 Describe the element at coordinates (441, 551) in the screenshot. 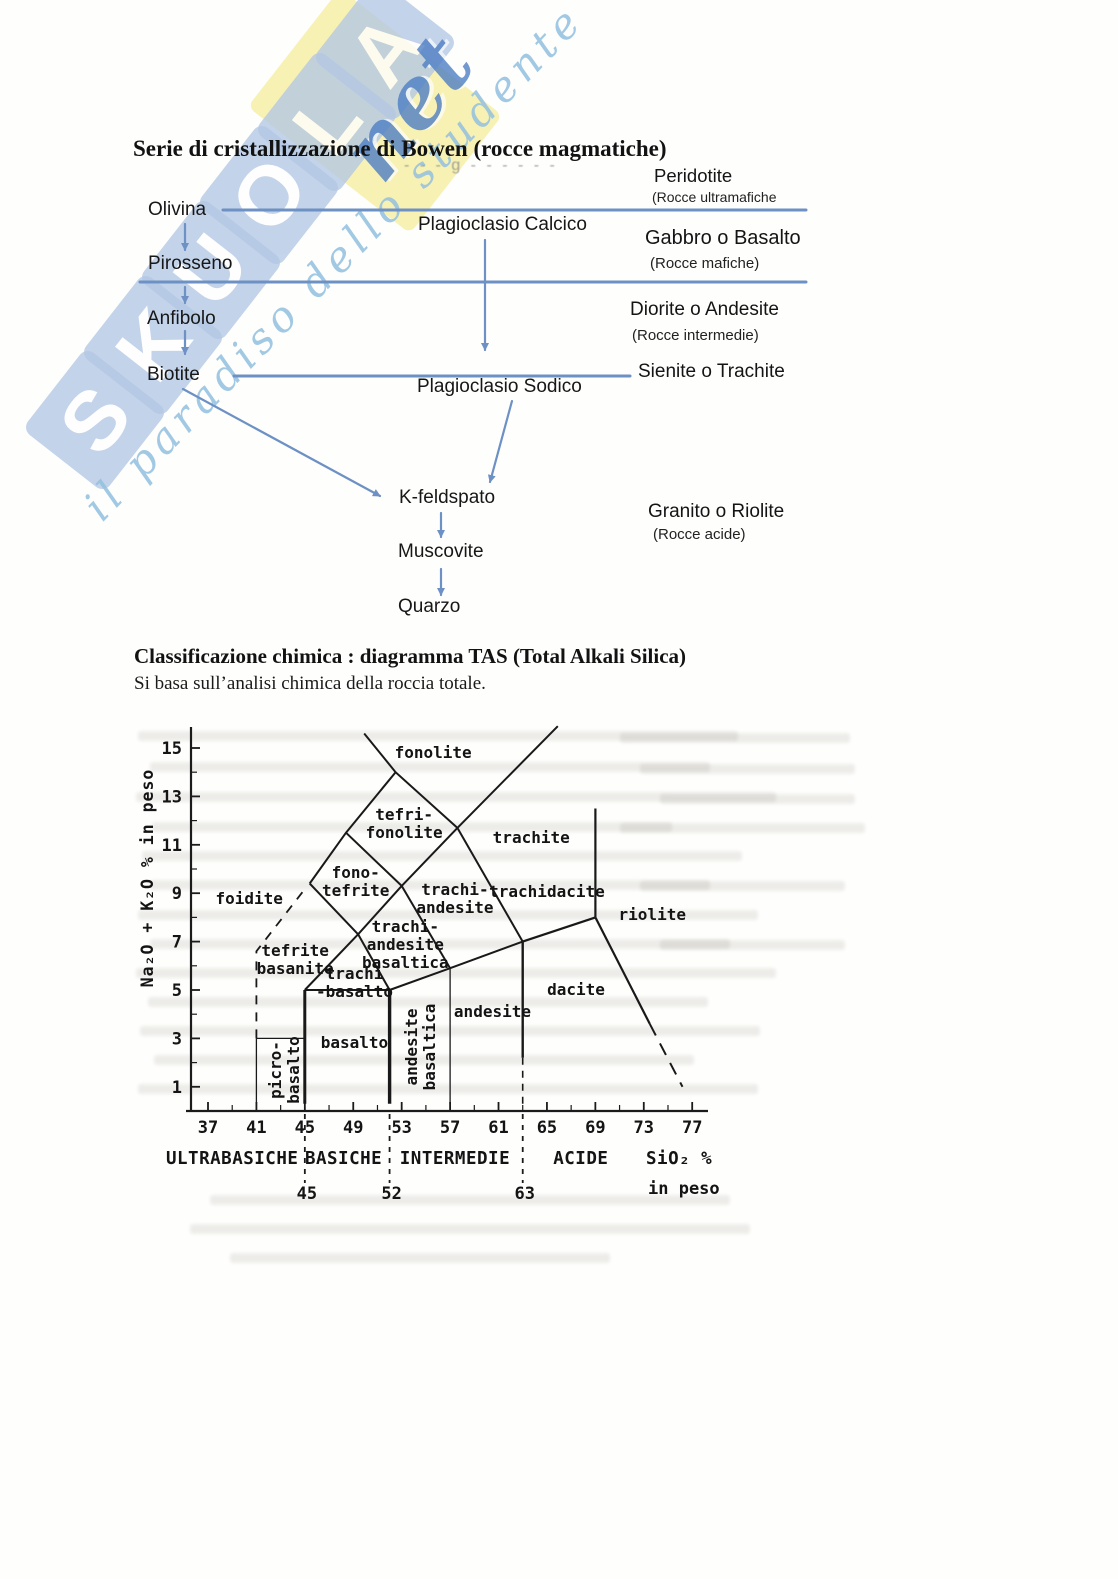

I see `mineral-muscovite: Muscovite` at that location.